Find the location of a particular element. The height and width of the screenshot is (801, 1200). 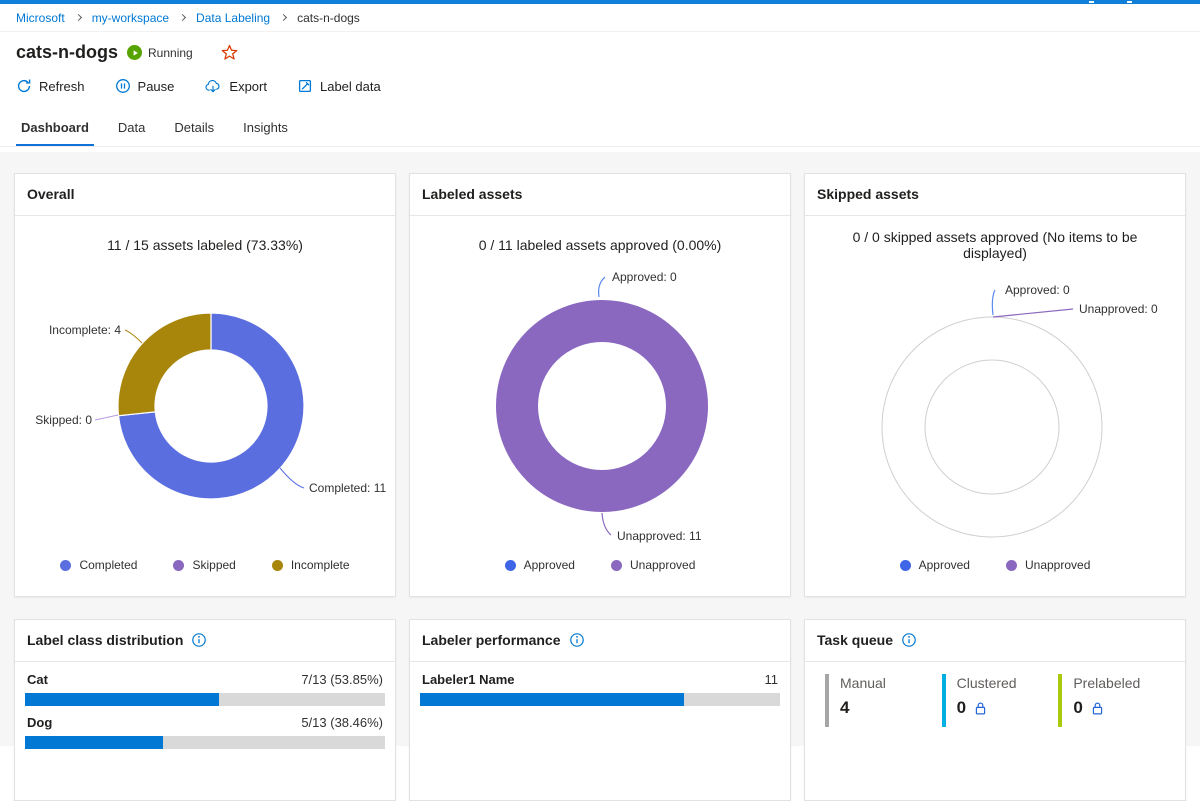

pause-icon is located at coordinates (122, 86).